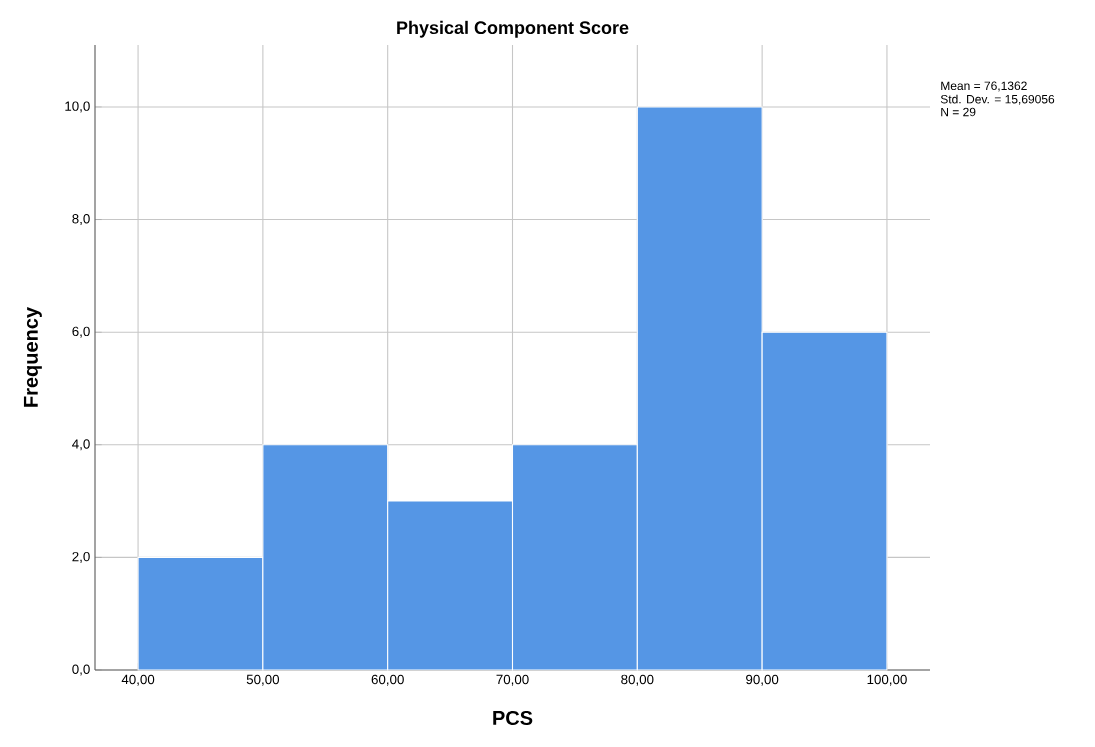 The width and height of the screenshot is (1095, 747). What do you see at coordinates (81, 670) in the screenshot?
I see `y-tick-label: 0,0` at bounding box center [81, 670].